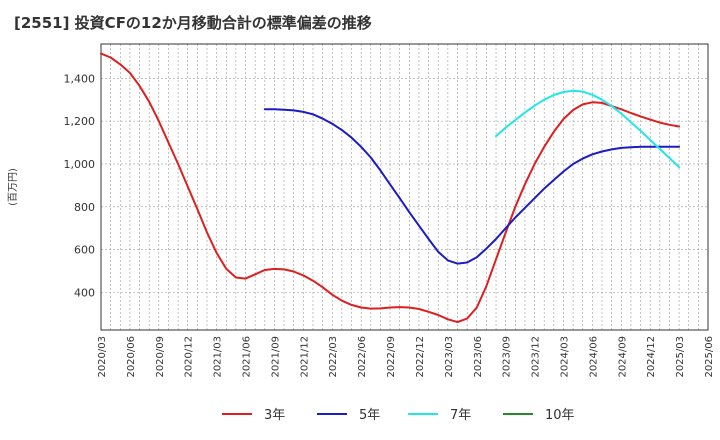 The width and height of the screenshot is (720, 440). I want to click on y-tick-label: 1,000, so click(80, 164).